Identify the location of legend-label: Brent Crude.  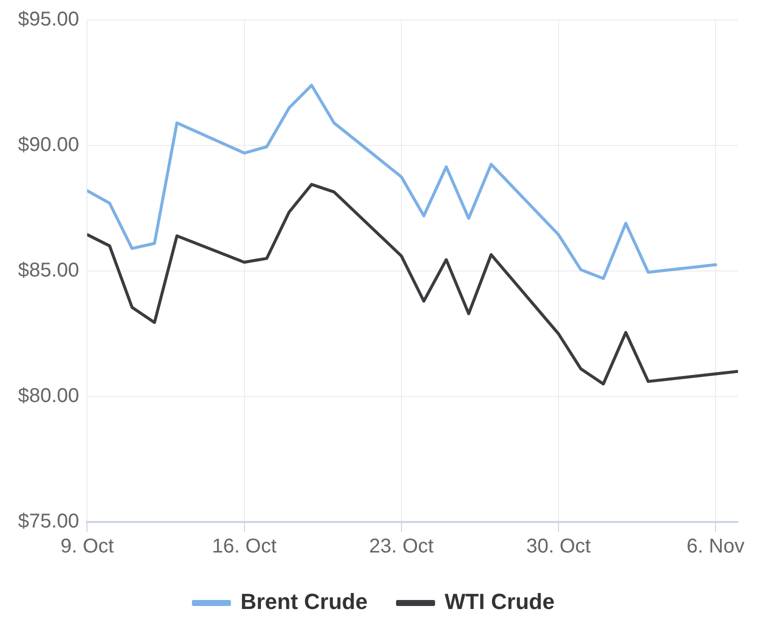
(304, 601).